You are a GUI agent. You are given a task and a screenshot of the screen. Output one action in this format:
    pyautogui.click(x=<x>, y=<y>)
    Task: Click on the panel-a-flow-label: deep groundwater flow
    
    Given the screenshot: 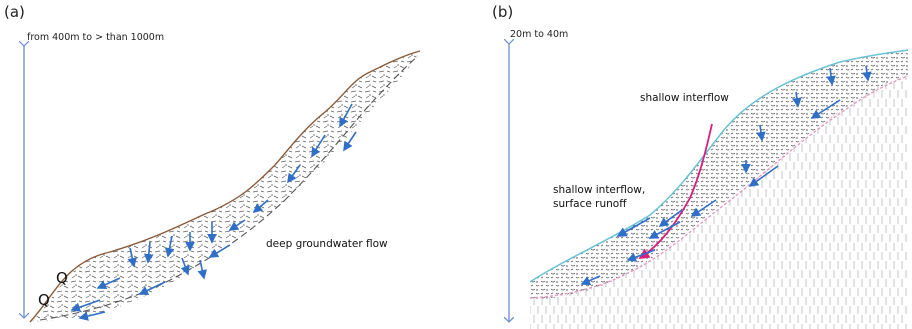 What is the action you would take?
    pyautogui.click(x=327, y=244)
    